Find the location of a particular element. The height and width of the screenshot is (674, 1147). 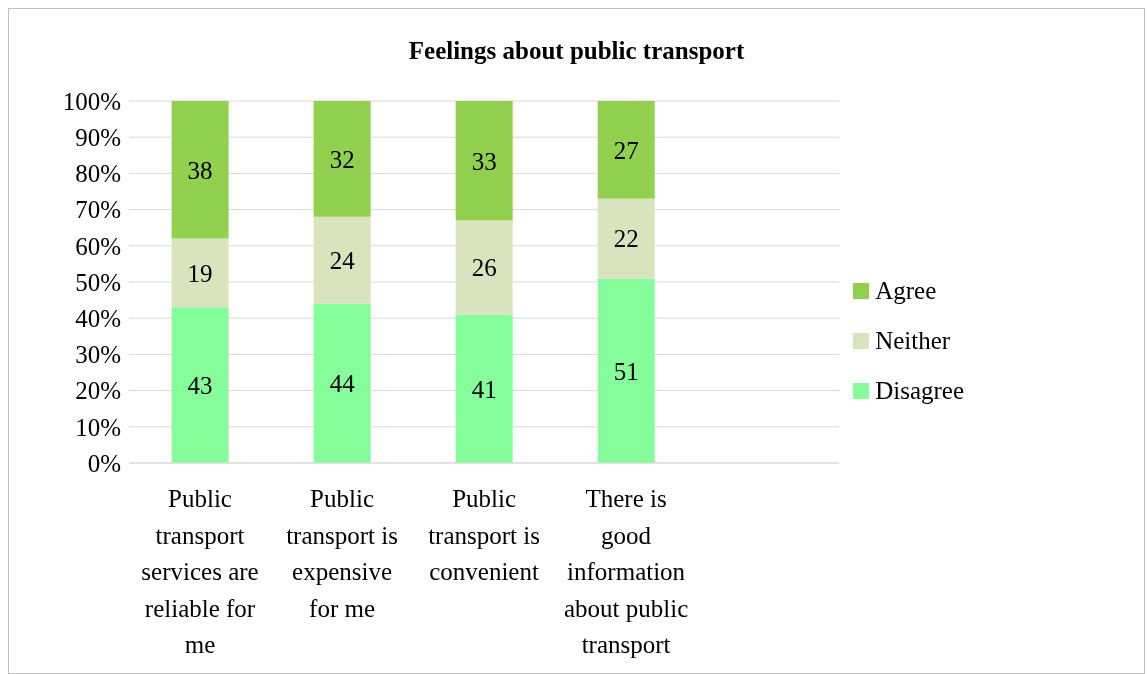

data-label: 24 is located at coordinates (342, 261).